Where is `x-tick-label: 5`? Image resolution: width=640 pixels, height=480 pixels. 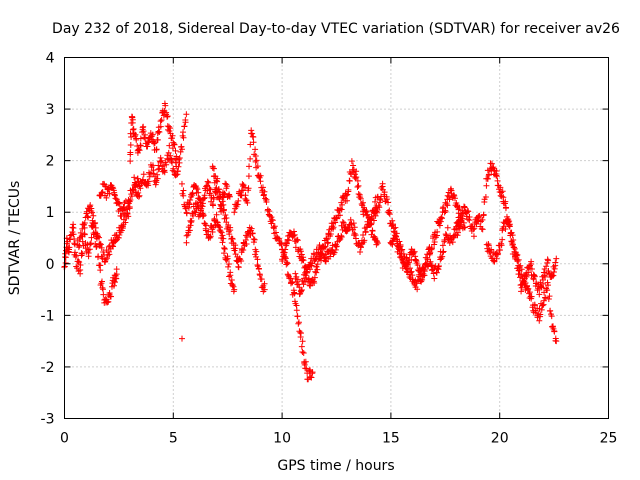
x-tick-label: 5 is located at coordinates (173, 439).